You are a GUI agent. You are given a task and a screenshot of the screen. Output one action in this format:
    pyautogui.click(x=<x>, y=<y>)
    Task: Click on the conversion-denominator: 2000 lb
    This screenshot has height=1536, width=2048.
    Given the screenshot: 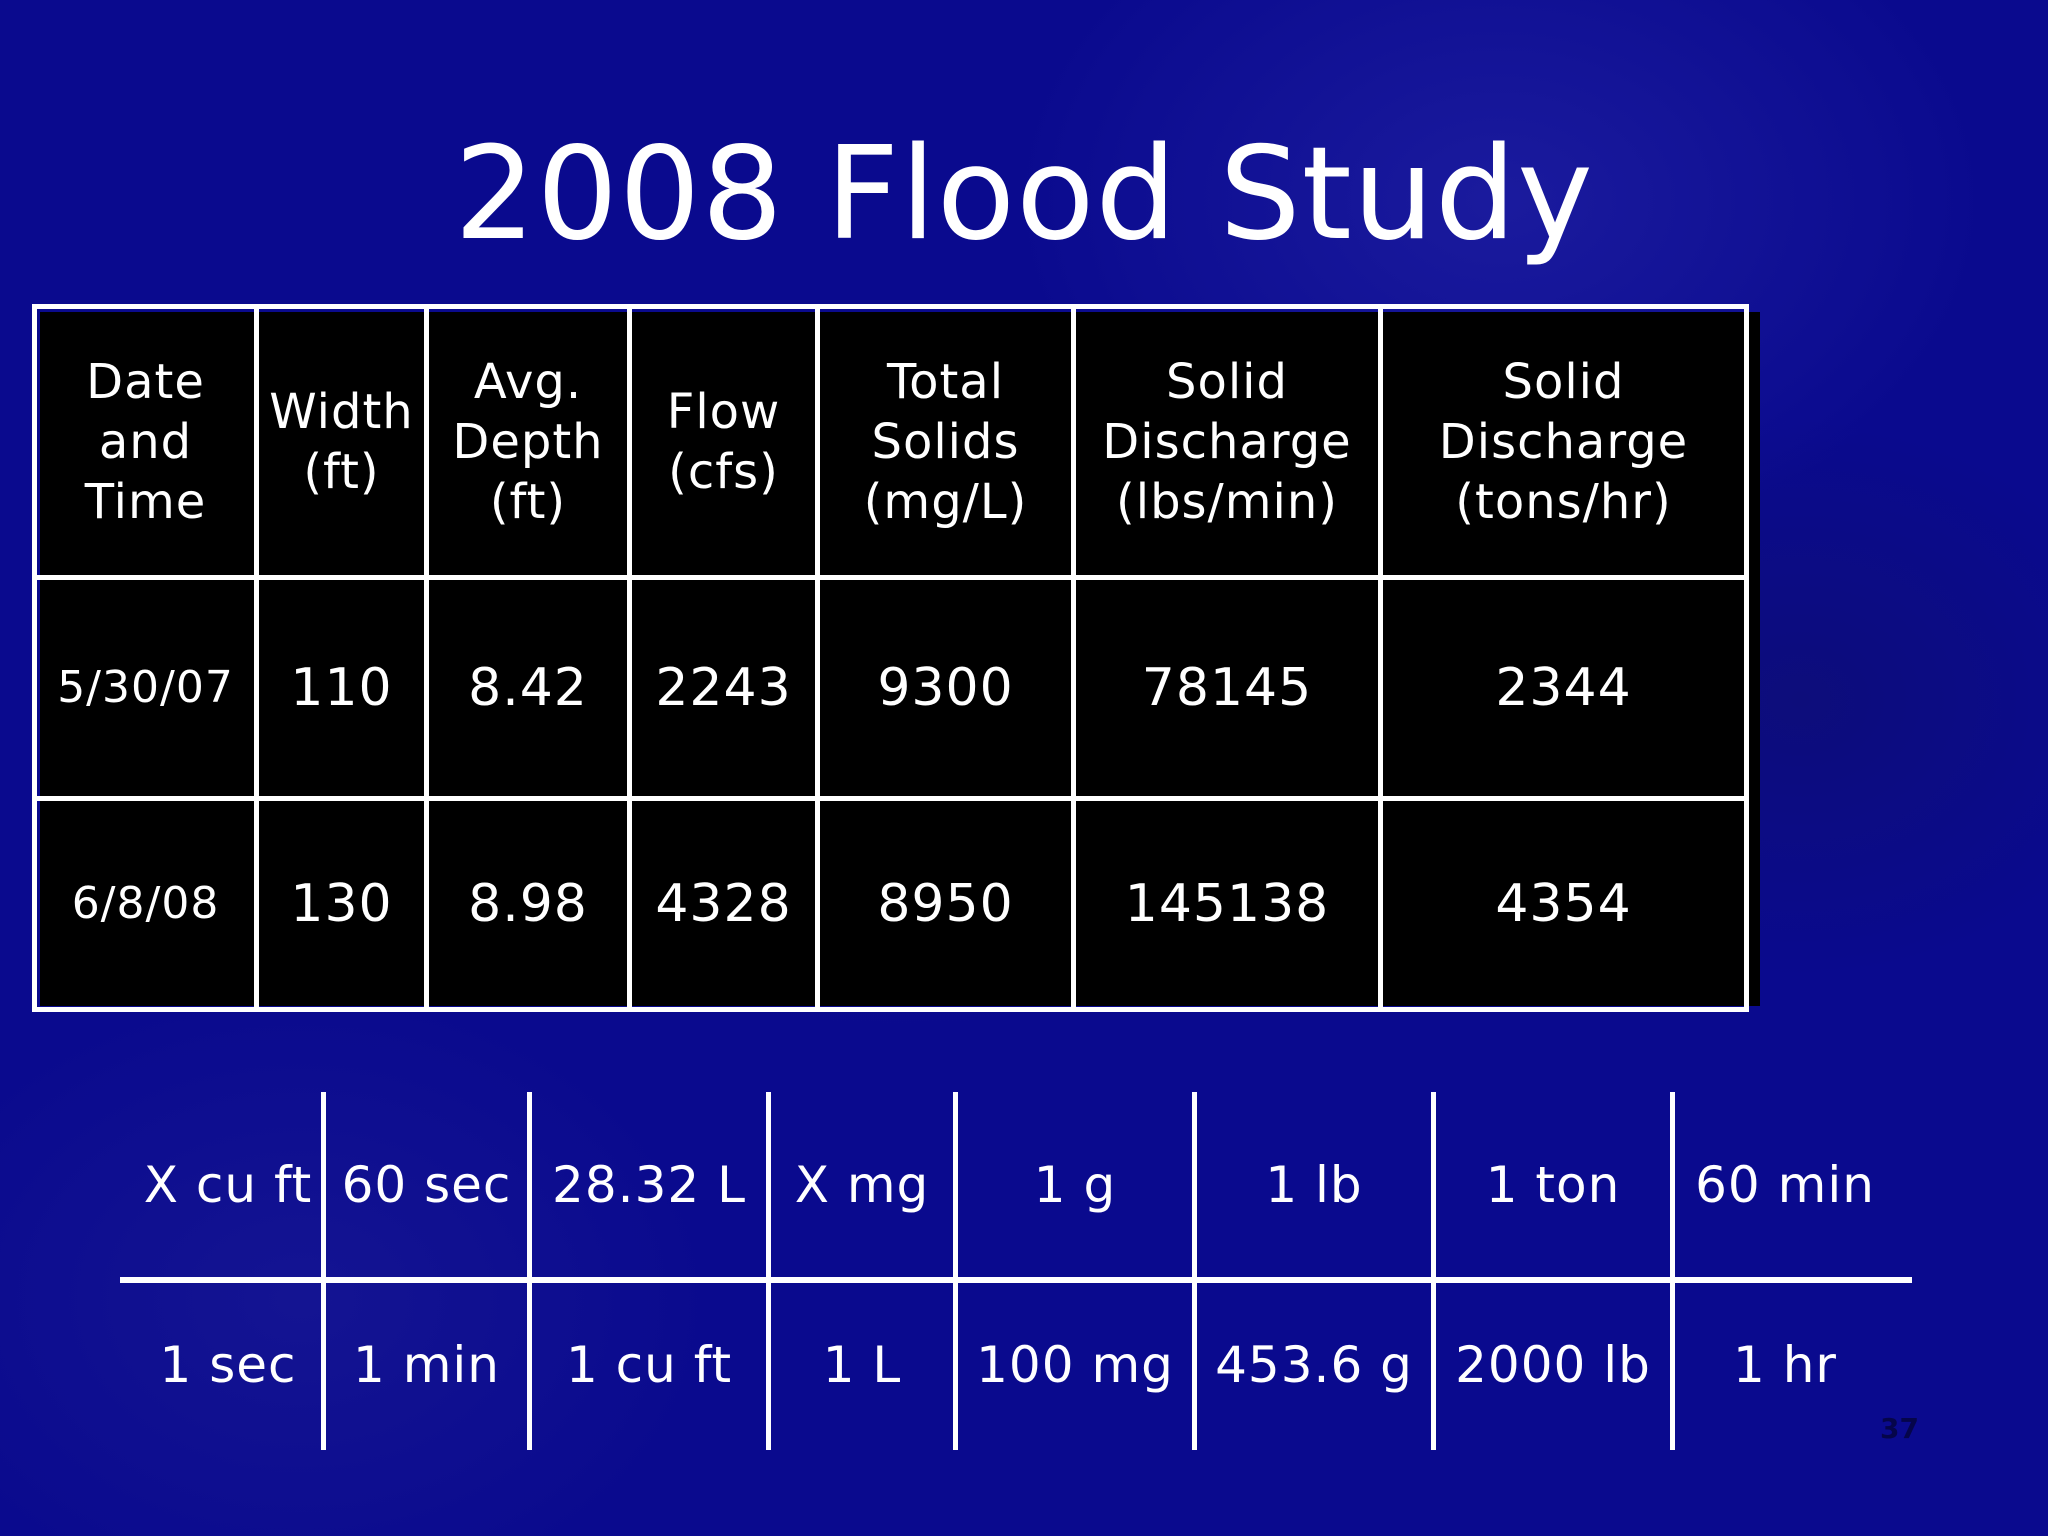 What is the action you would take?
    pyautogui.click(x=1553, y=1365)
    